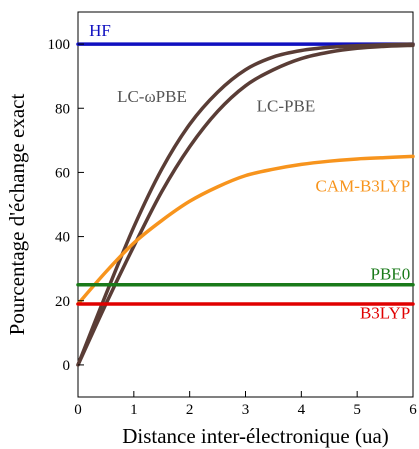  I want to click on y-tick-label: 100, so click(59, 45).